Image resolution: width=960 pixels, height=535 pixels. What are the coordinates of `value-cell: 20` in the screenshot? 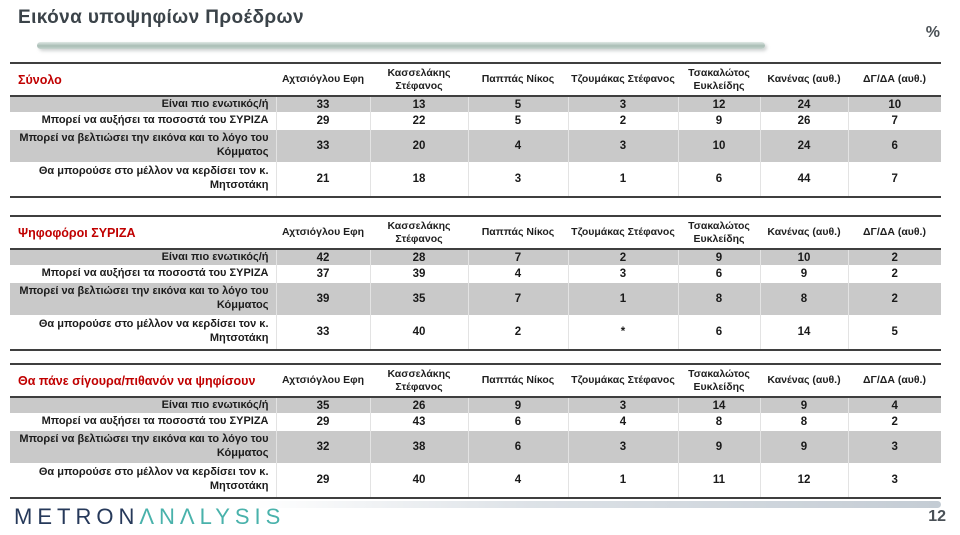 It's located at (418, 146).